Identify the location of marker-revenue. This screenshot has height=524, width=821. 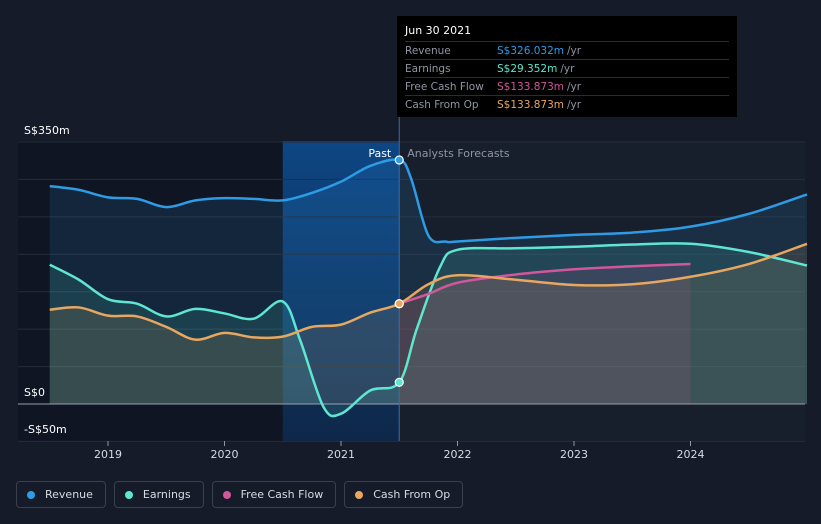
(399, 160).